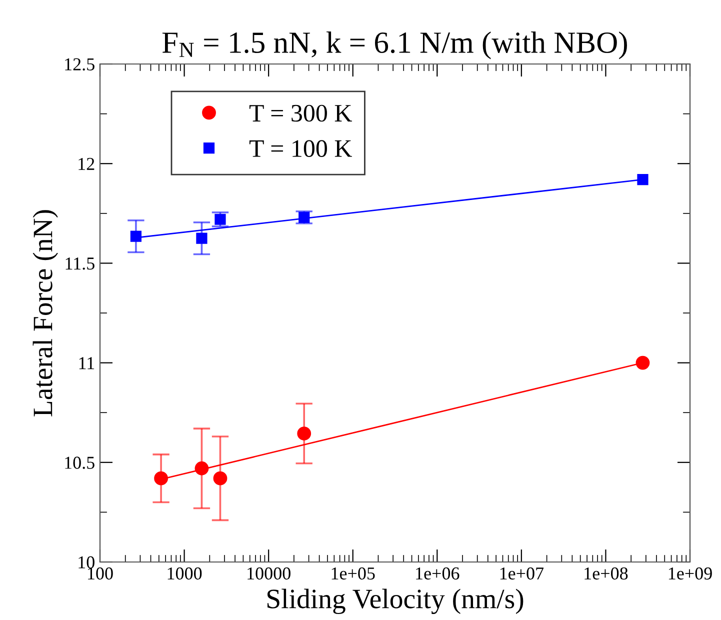  Describe the element at coordinates (86, 562) in the screenshot. I see `y-tick-label: 10` at that location.